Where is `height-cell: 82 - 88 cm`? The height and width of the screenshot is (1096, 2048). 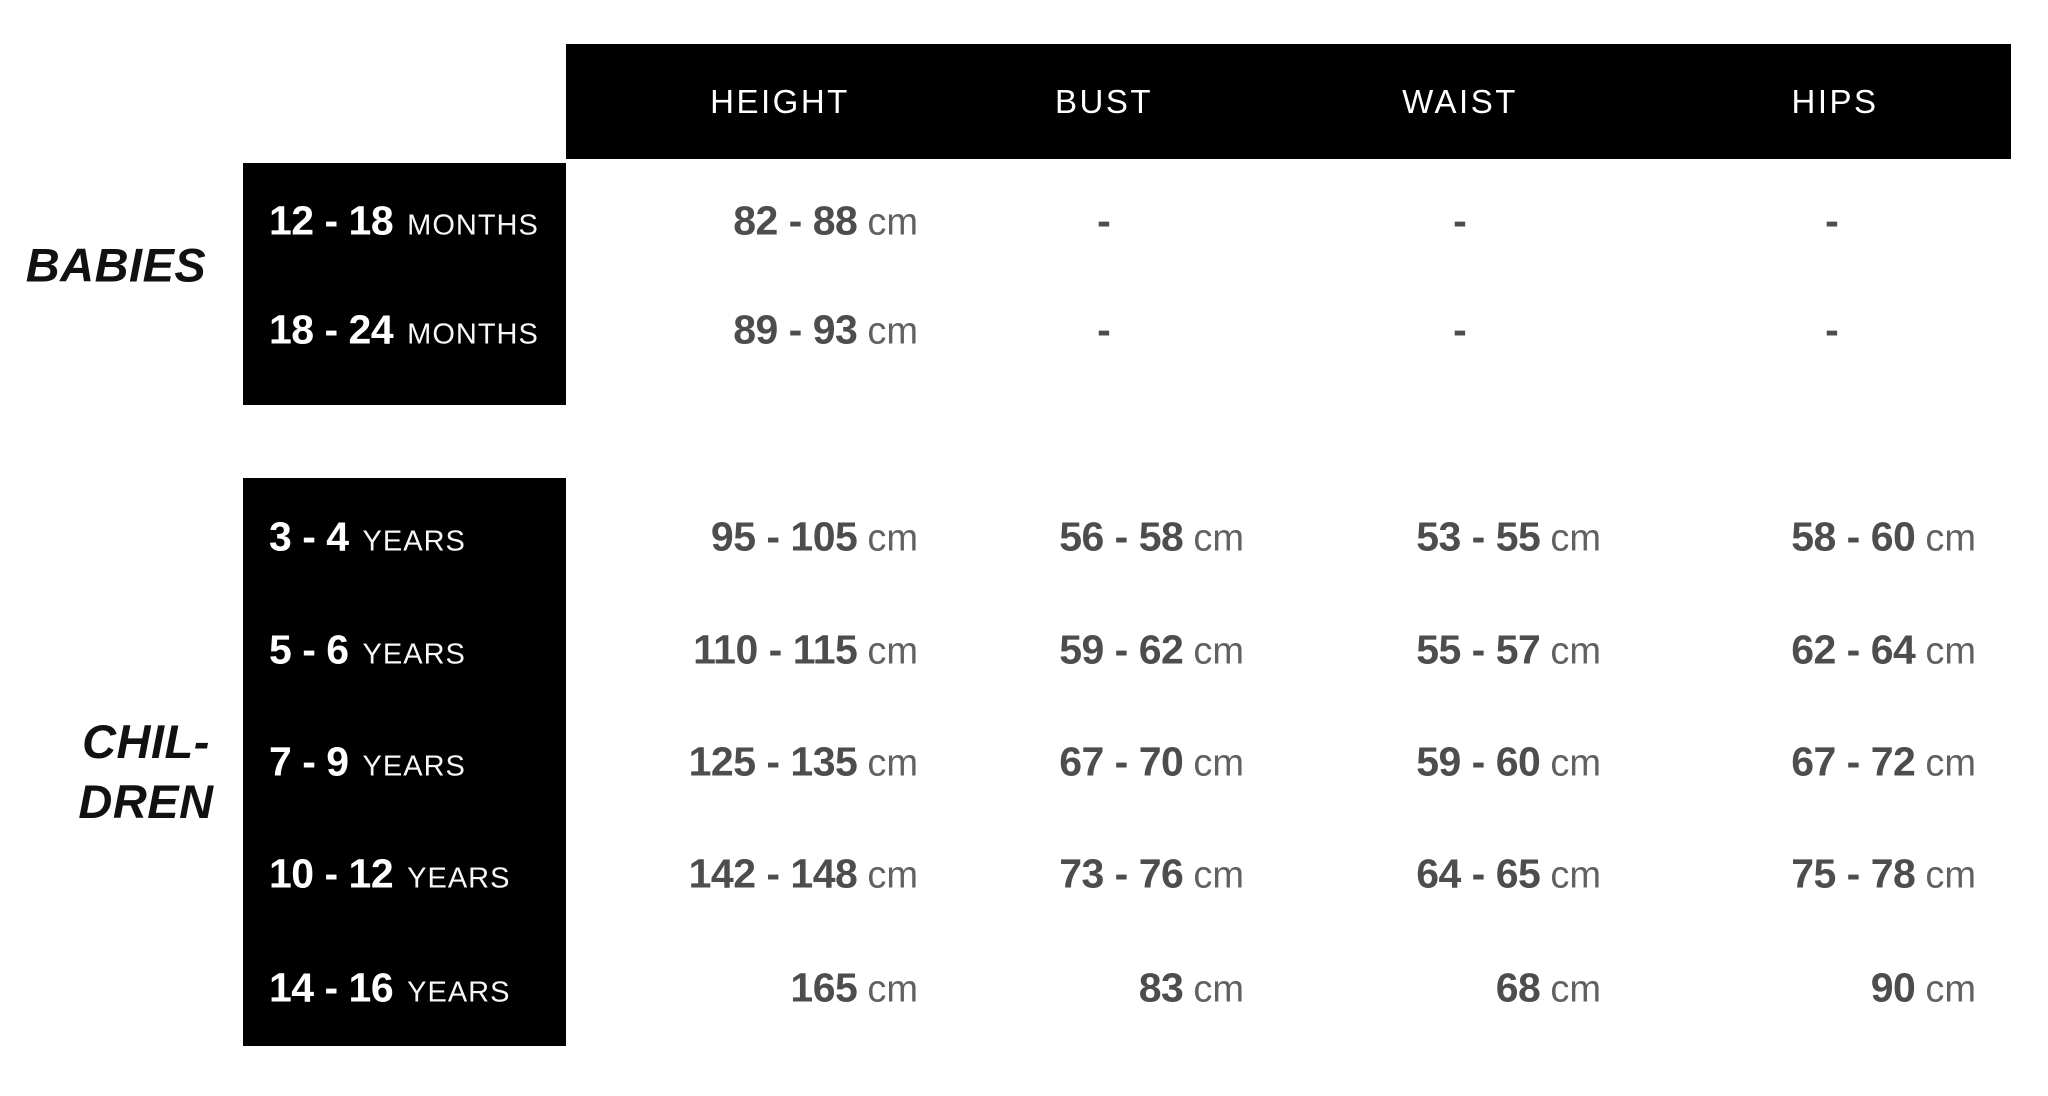 height-cell: 82 - 88 cm is located at coordinates (825, 221).